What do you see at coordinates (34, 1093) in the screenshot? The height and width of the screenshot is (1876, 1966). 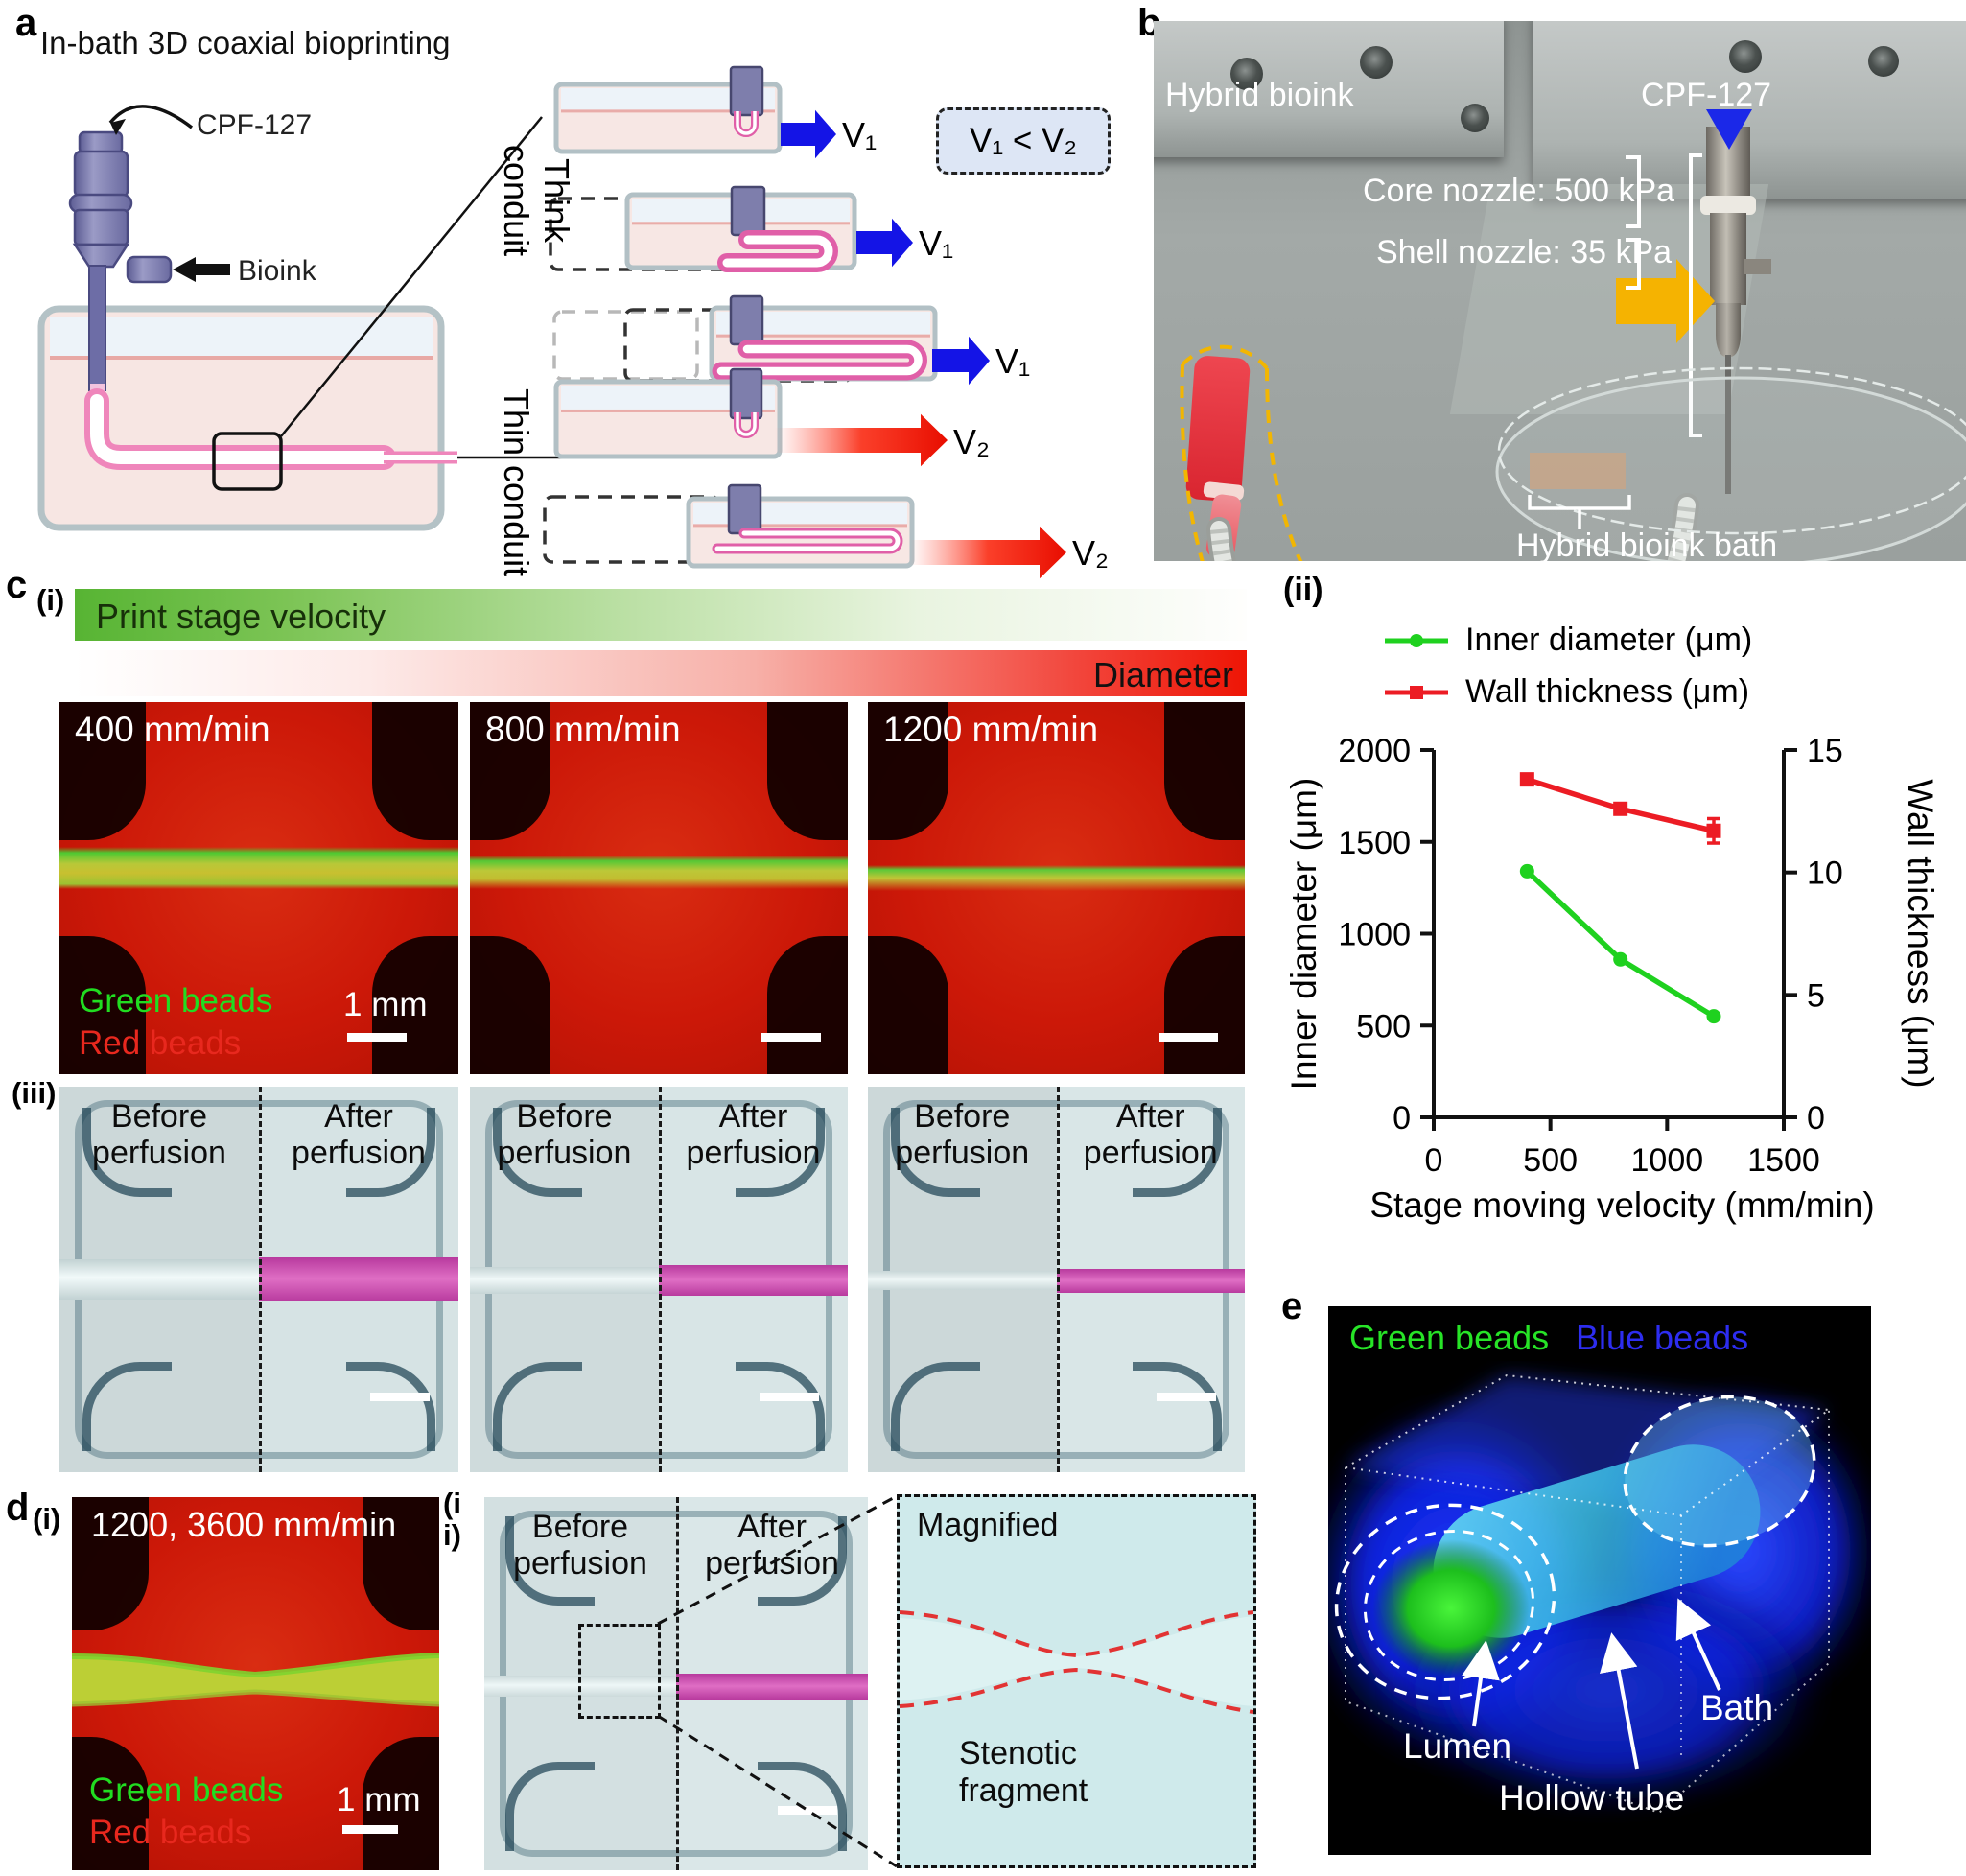 I see `panel-c-iii-label: (iii)` at bounding box center [34, 1093].